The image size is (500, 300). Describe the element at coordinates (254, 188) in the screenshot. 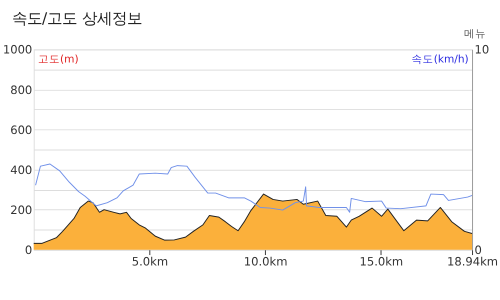

I see `line-series` at that location.